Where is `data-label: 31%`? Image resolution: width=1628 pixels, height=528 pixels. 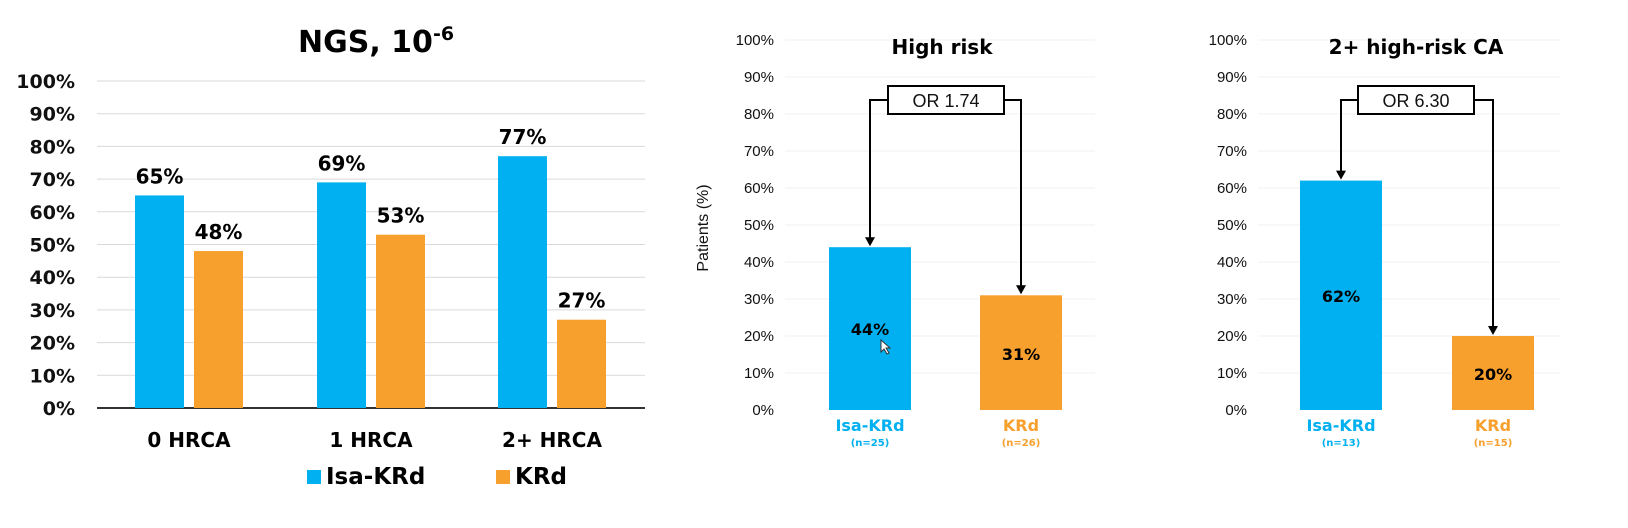 data-label: 31% is located at coordinates (1021, 354).